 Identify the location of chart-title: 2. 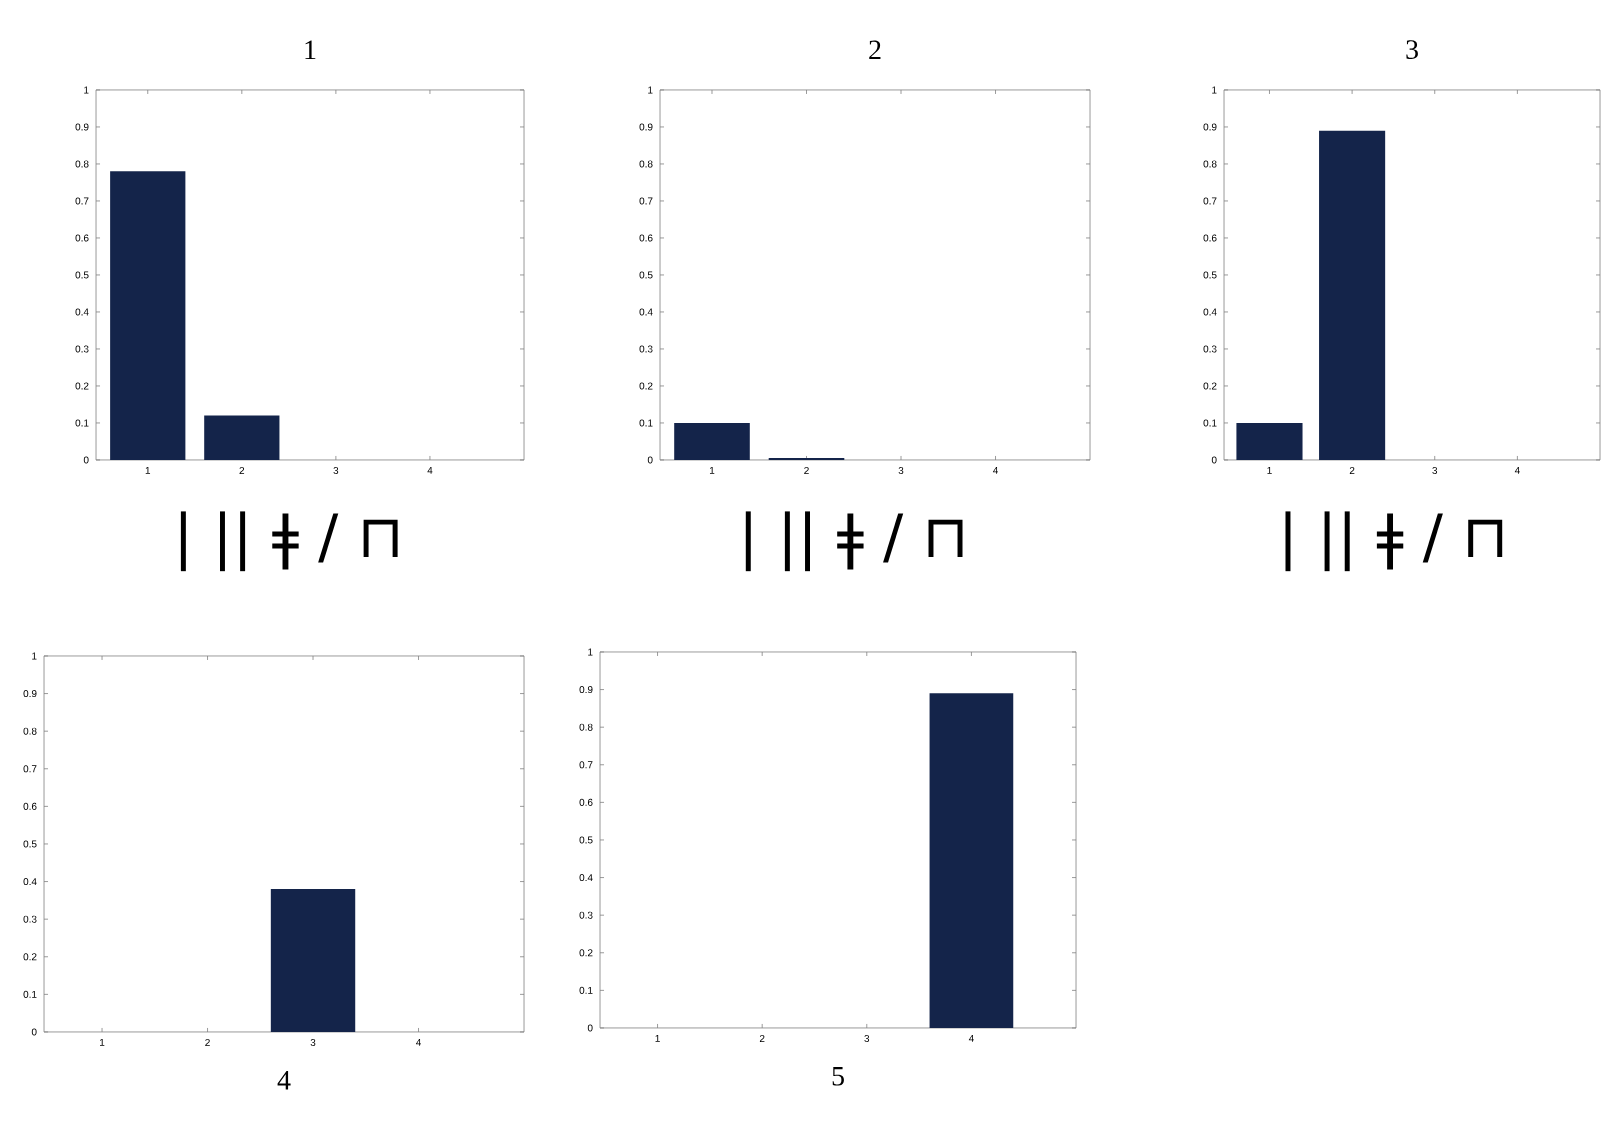
(875, 49).